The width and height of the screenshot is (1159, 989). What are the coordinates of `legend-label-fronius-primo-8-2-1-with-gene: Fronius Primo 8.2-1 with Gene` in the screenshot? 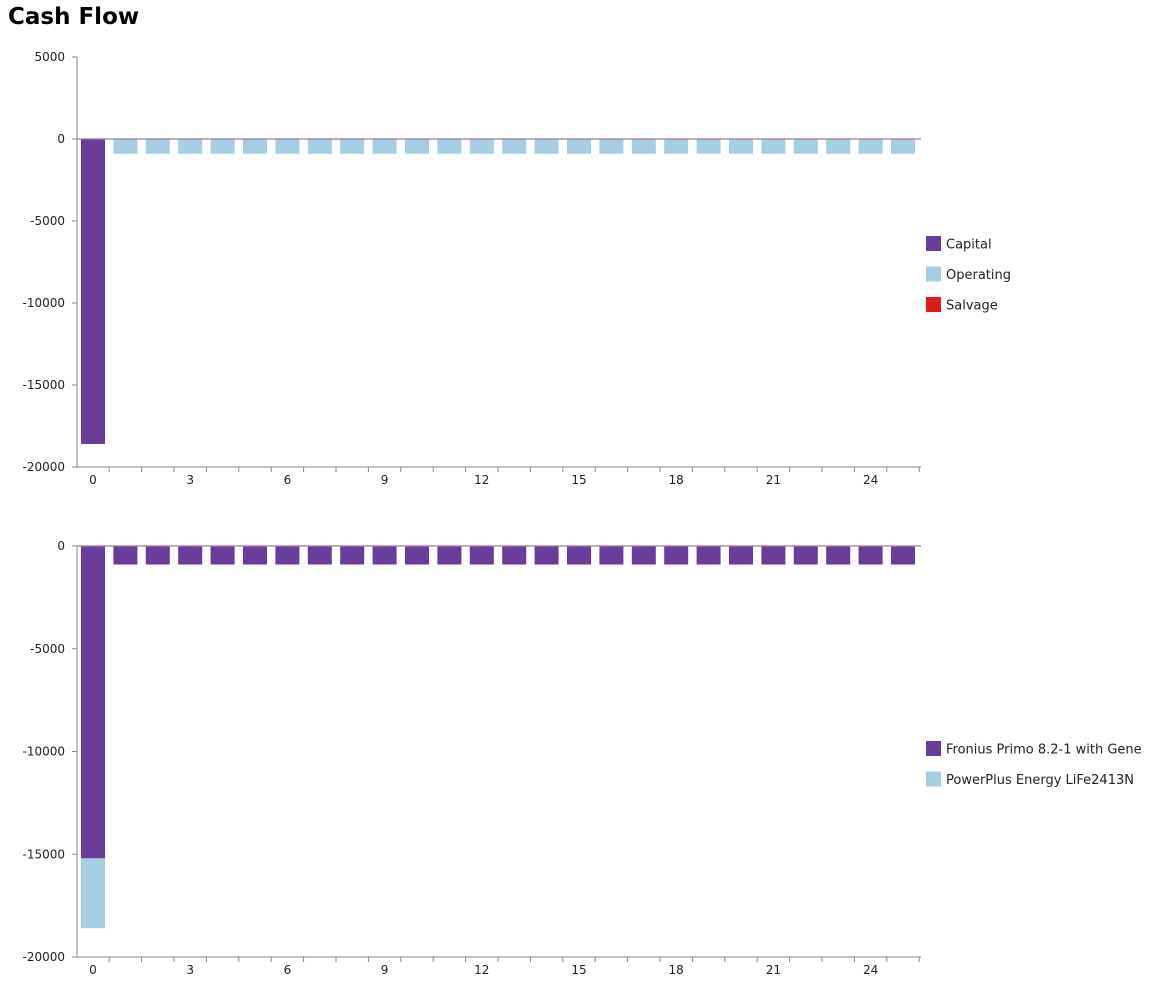 It's located at (1044, 750).